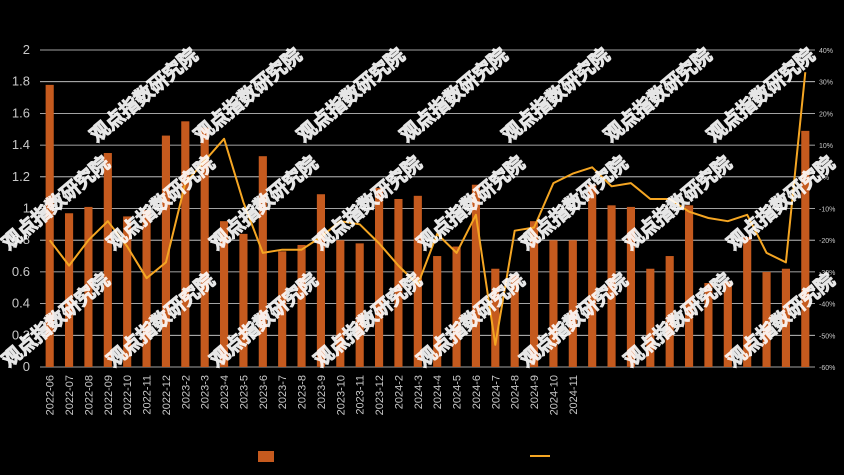 The width and height of the screenshot is (844, 475). What do you see at coordinates (266, 456) in the screenshot?
I see `legend-bar-swatch` at bounding box center [266, 456].